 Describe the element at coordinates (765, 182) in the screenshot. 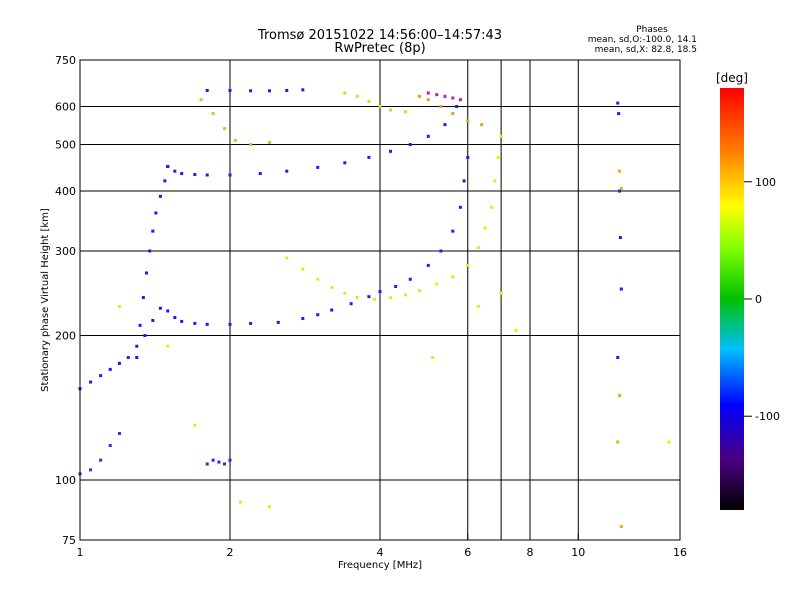

I see `colorbar-tick-label: 100` at that location.